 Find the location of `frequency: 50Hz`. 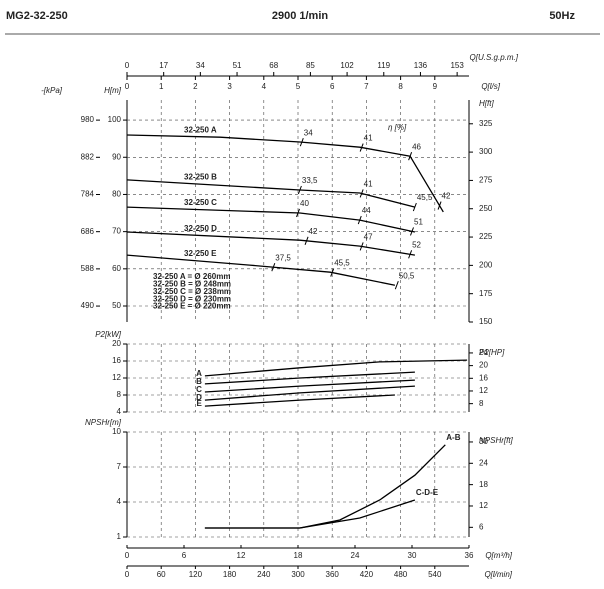

frequency: 50Hz is located at coordinates (562, 16).